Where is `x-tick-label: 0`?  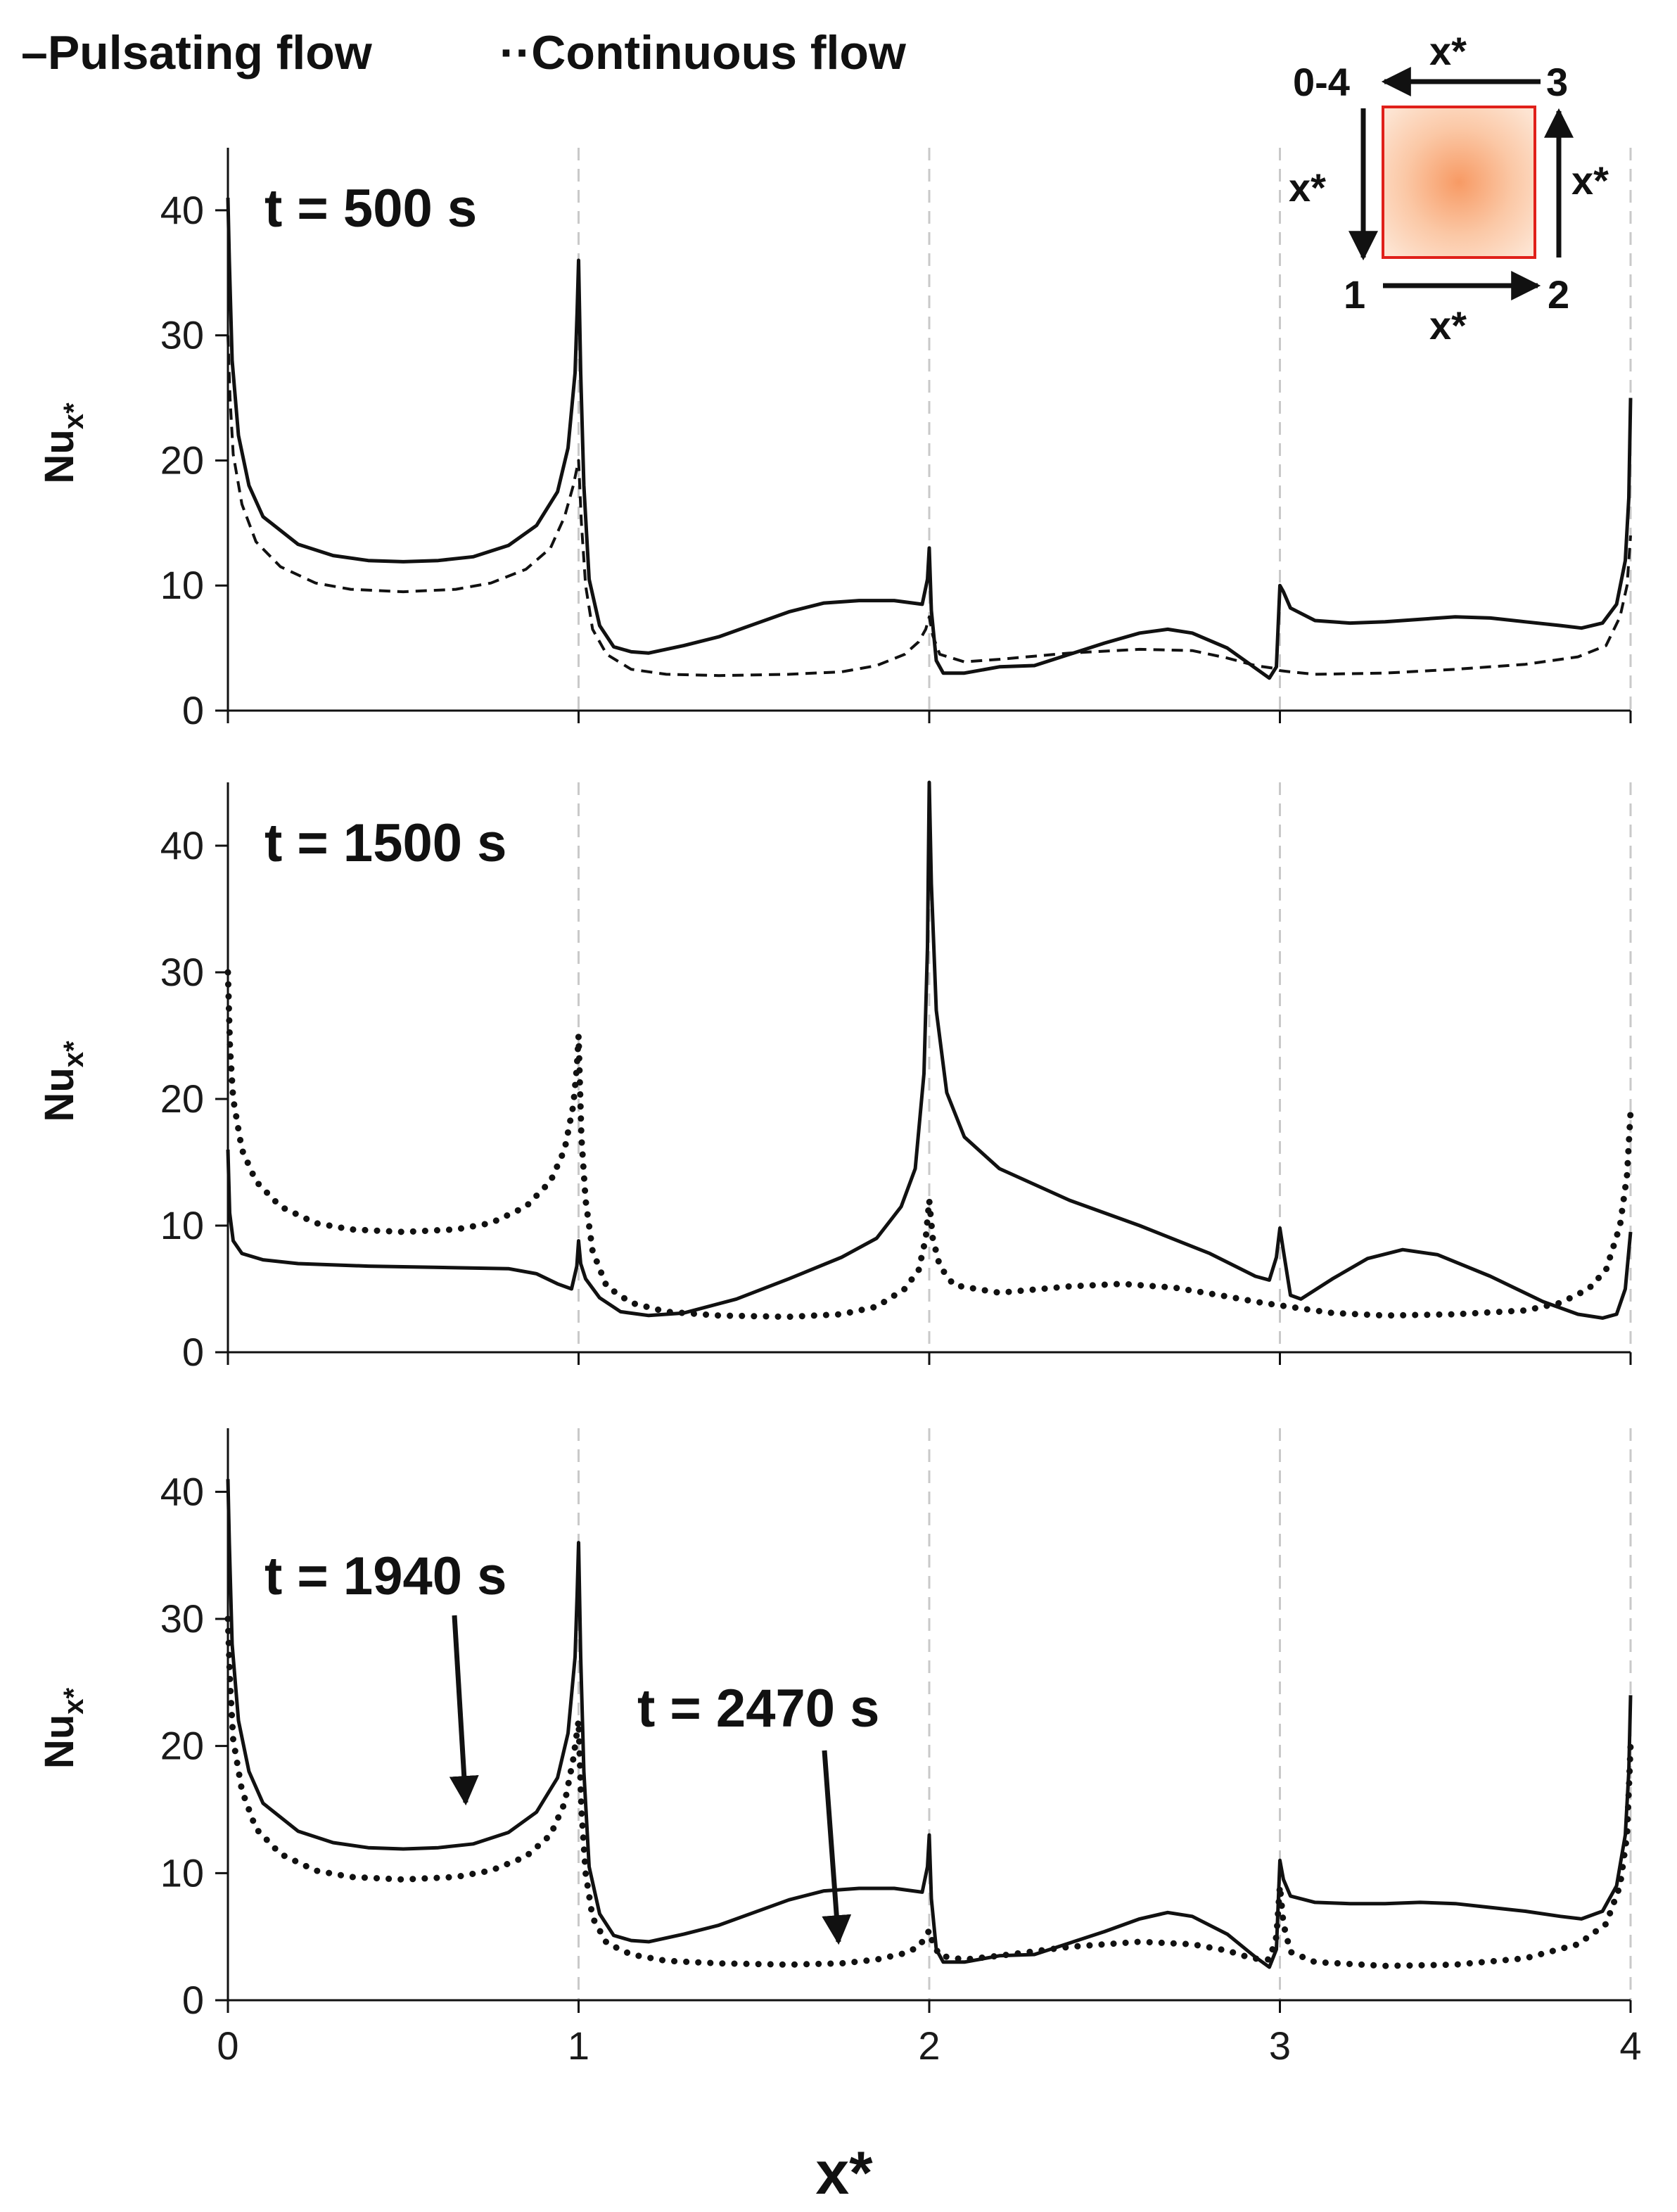 x-tick-label: 0 is located at coordinates (227, 2046).